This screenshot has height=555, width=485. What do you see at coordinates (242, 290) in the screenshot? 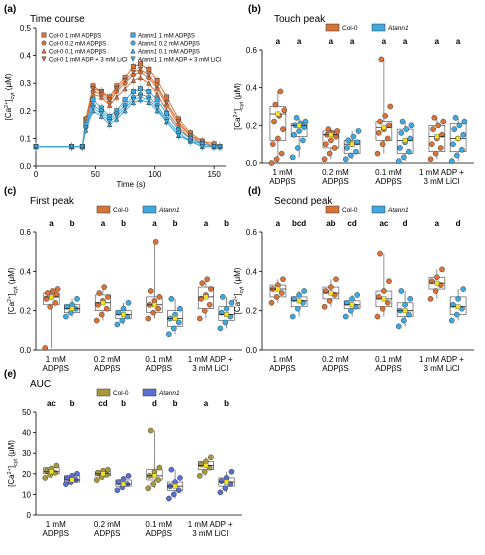
I see `y-axis-label-part: cyt` at bounding box center [242, 290].